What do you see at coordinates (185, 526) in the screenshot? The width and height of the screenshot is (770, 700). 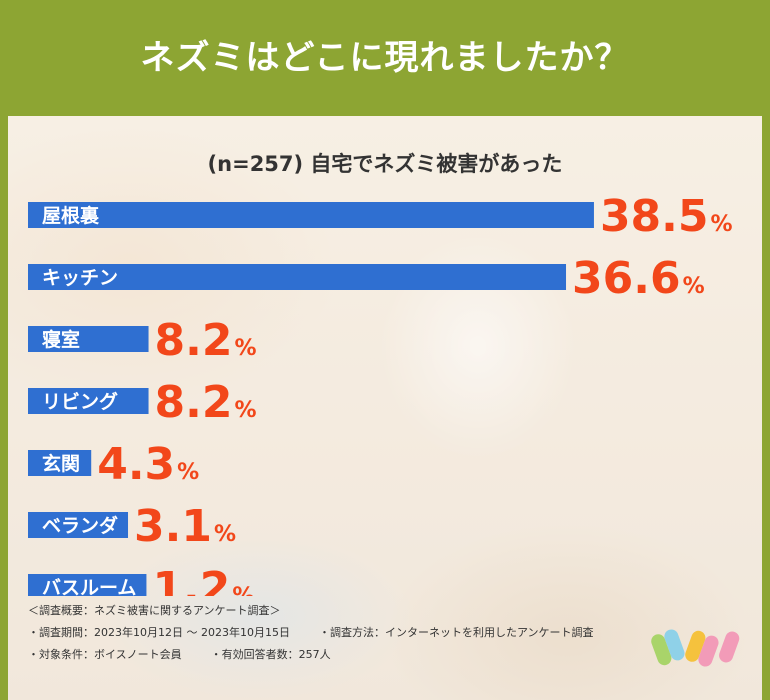 I see `bar-value-label: 3.1%` at bounding box center [185, 526].